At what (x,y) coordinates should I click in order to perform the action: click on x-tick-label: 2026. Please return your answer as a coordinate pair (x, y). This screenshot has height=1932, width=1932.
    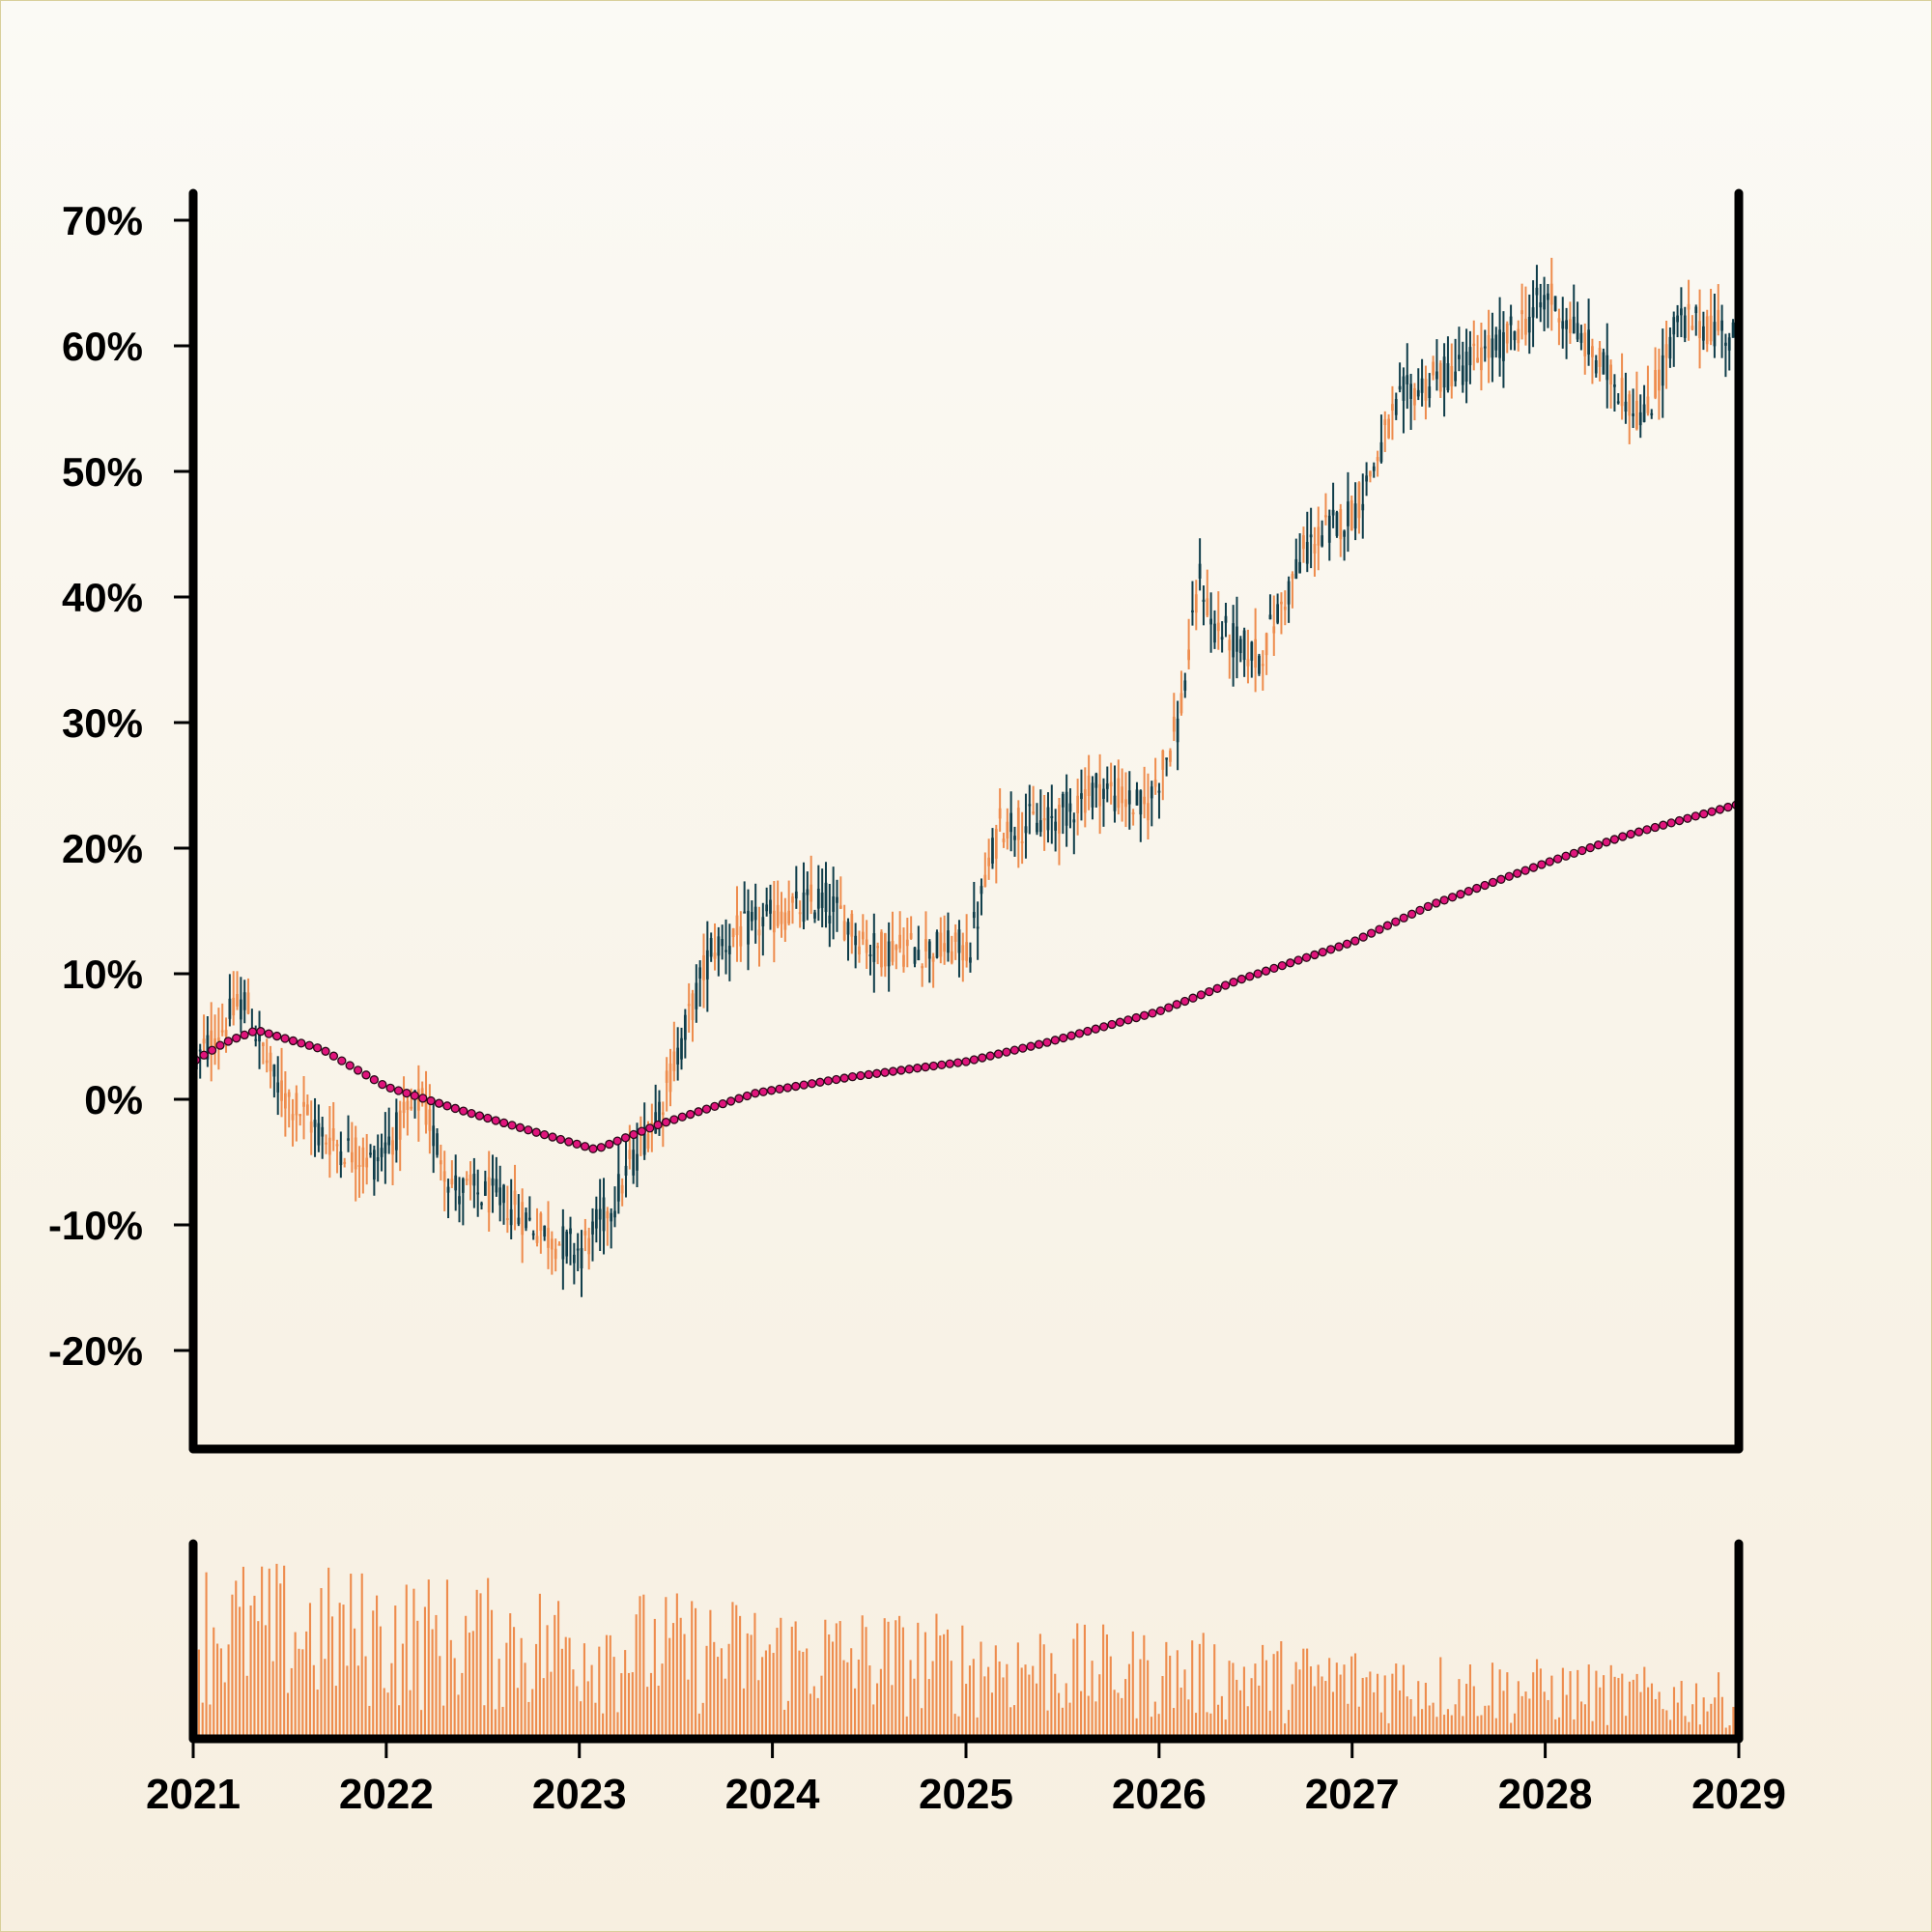
    Looking at the image, I should click on (1159, 1794).